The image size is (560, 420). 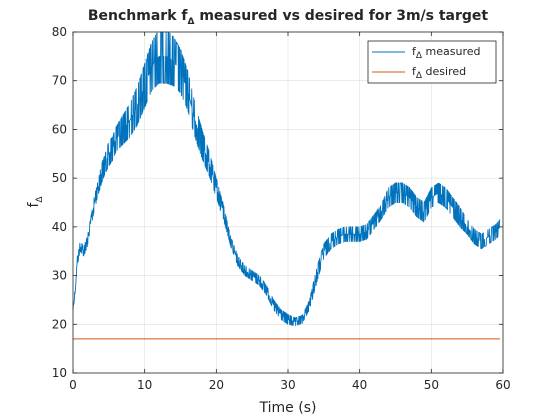 I want to click on y-tick-label: 70, so click(x=59, y=81).